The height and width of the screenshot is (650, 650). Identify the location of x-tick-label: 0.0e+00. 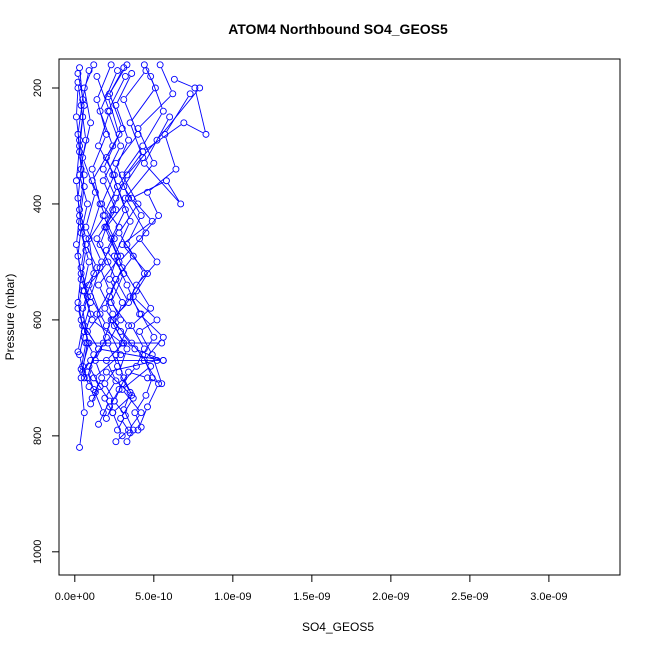
(75, 597).